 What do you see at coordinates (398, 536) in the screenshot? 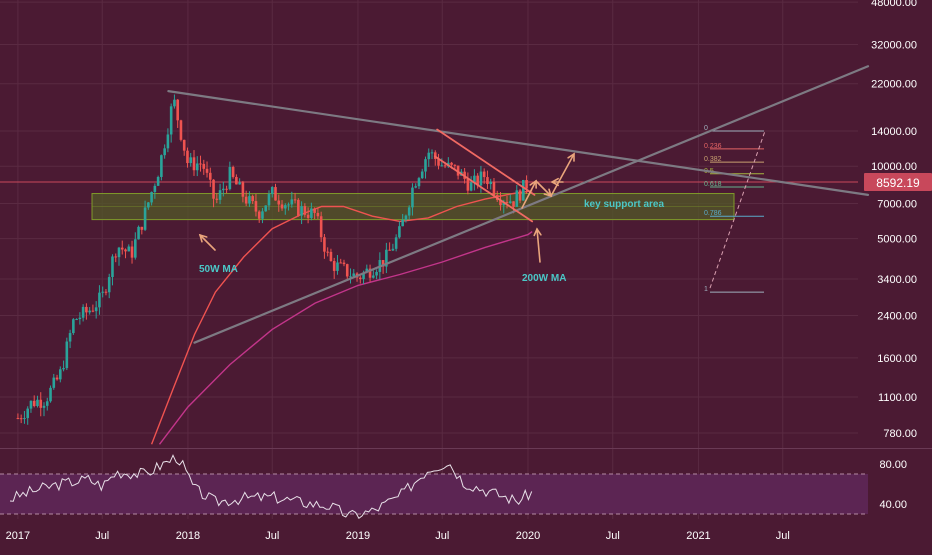
I see `time-axis: 2017 Jul 2018 Jul 2019 Jul 2020 Jul 2021 Jul` at bounding box center [398, 536].